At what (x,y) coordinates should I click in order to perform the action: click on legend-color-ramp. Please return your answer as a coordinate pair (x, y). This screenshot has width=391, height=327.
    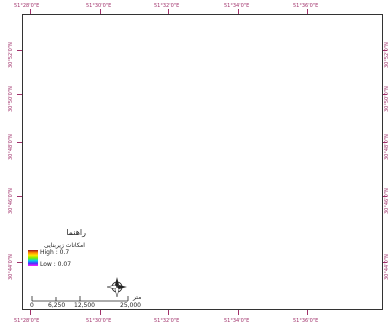
    Looking at the image, I should click on (33, 258).